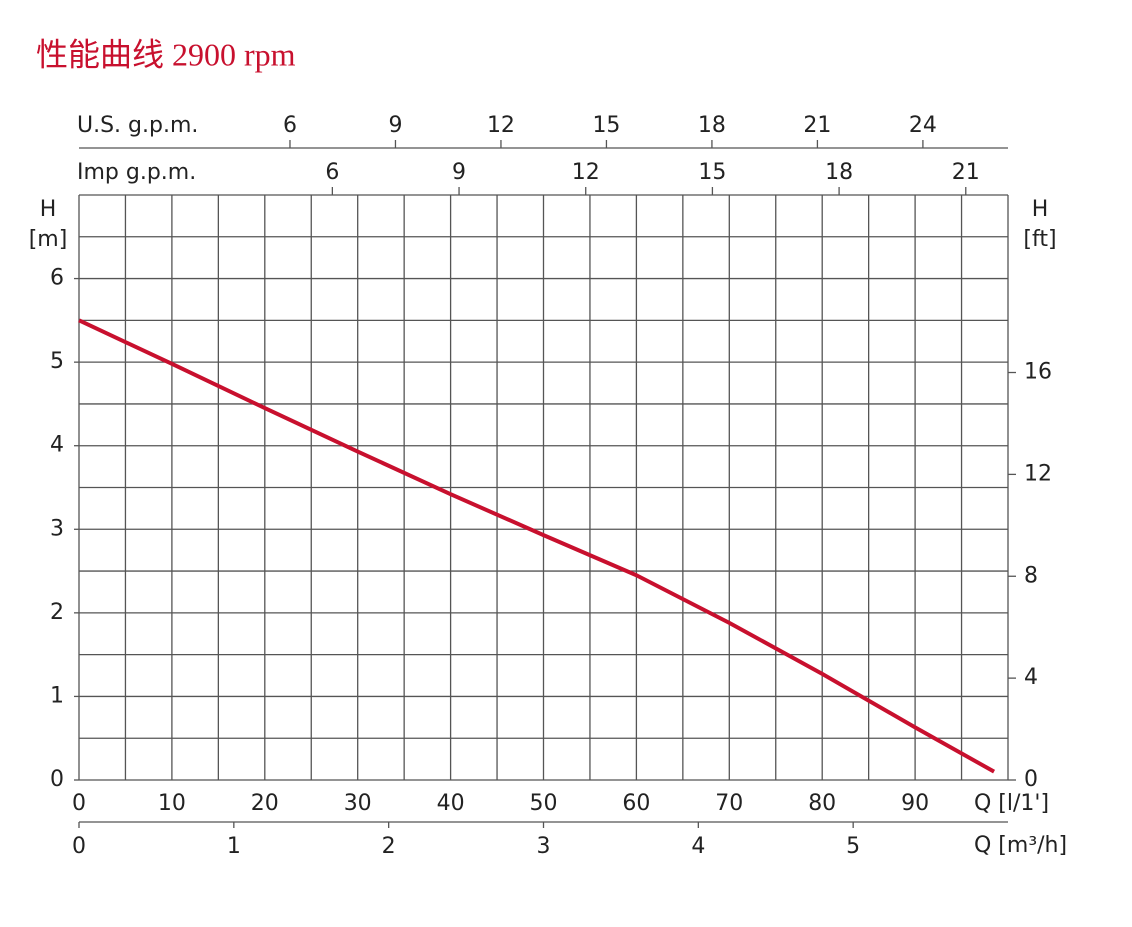 The image size is (1132, 927). Describe the element at coordinates (1039, 239) in the screenshot. I see `y2-axis-unit: [ft]` at that location.